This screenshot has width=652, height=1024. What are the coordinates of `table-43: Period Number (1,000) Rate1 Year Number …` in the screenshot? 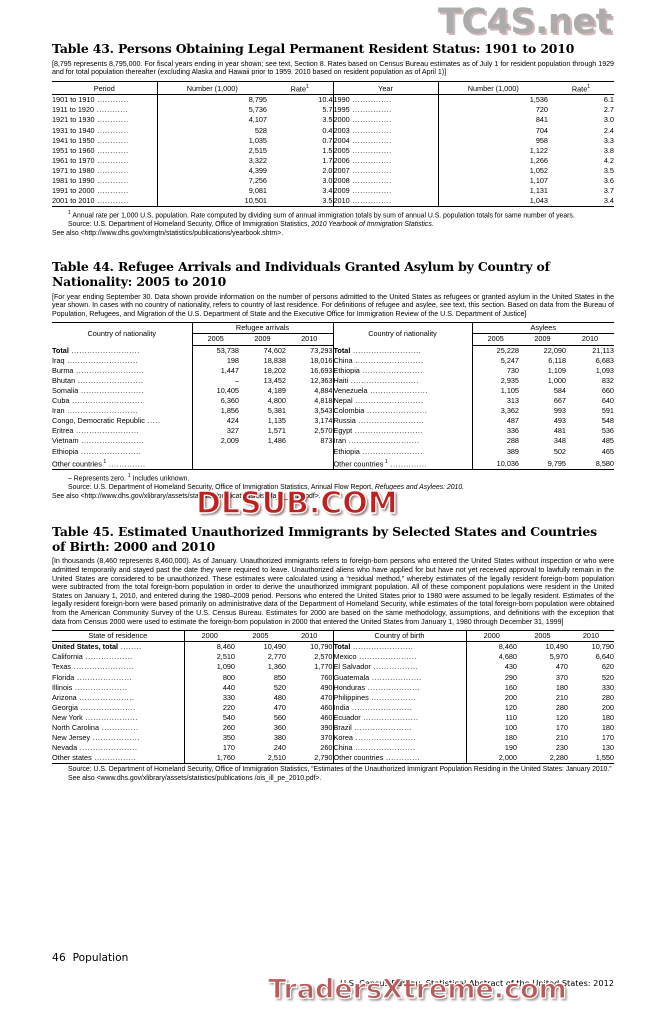 It's located at (333, 144).